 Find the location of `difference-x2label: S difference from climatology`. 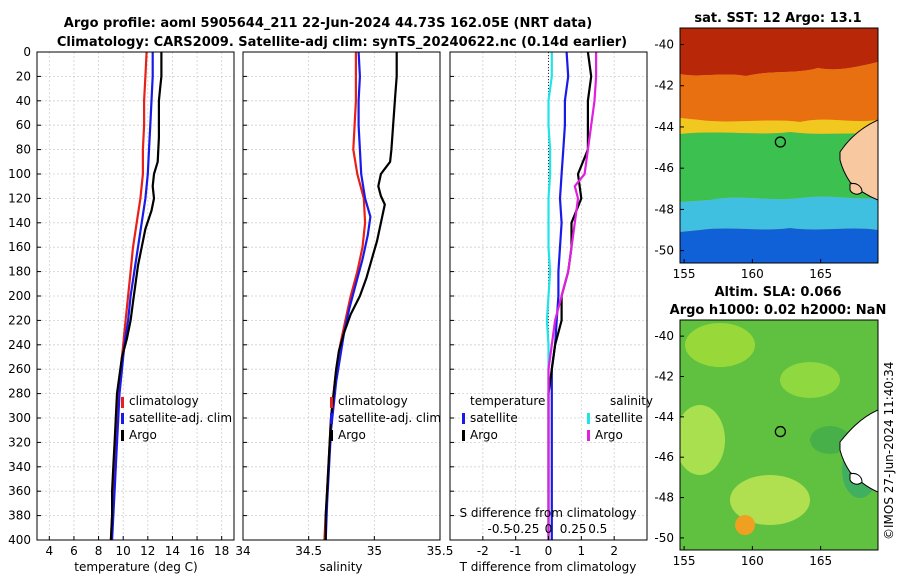

difference-x2label: S difference from climatology is located at coordinates (548, 513).